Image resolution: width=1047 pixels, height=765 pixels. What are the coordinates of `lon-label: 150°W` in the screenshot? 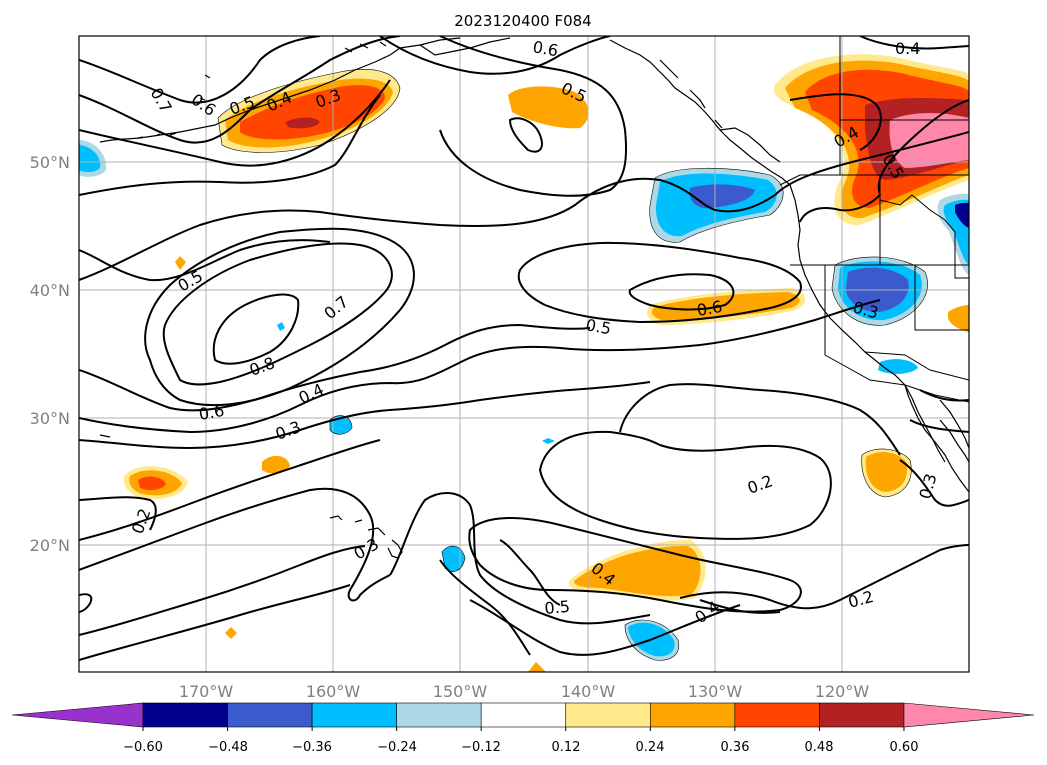 It's located at (460, 691).